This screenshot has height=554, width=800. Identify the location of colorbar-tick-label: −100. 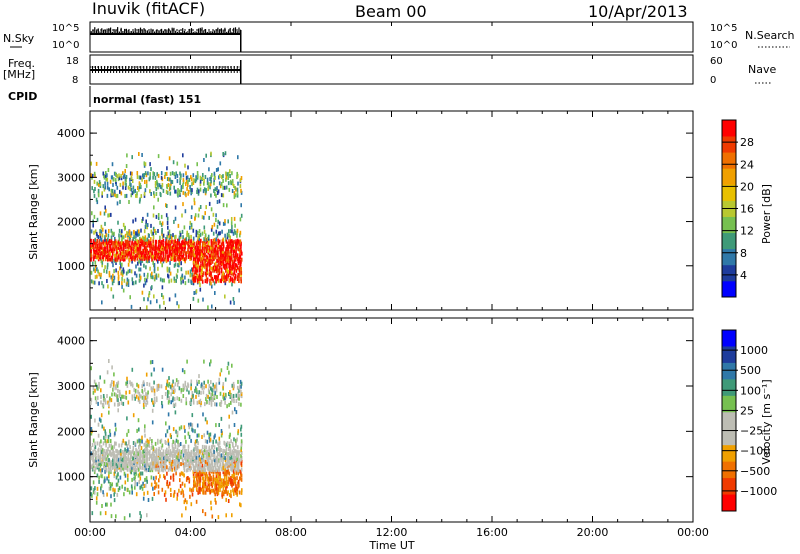
(755, 451).